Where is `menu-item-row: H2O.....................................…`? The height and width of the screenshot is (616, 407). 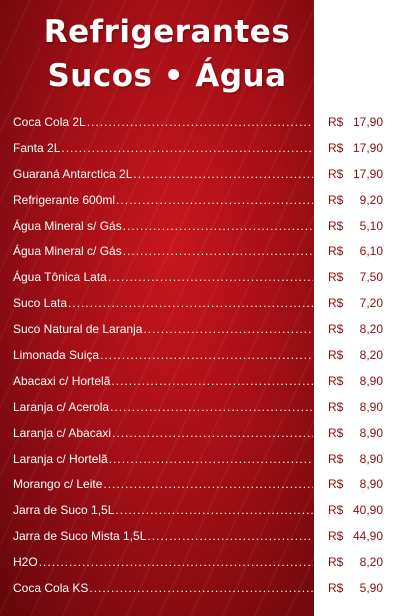 menu-item-row: H2O.....................................… is located at coordinates (203, 564).